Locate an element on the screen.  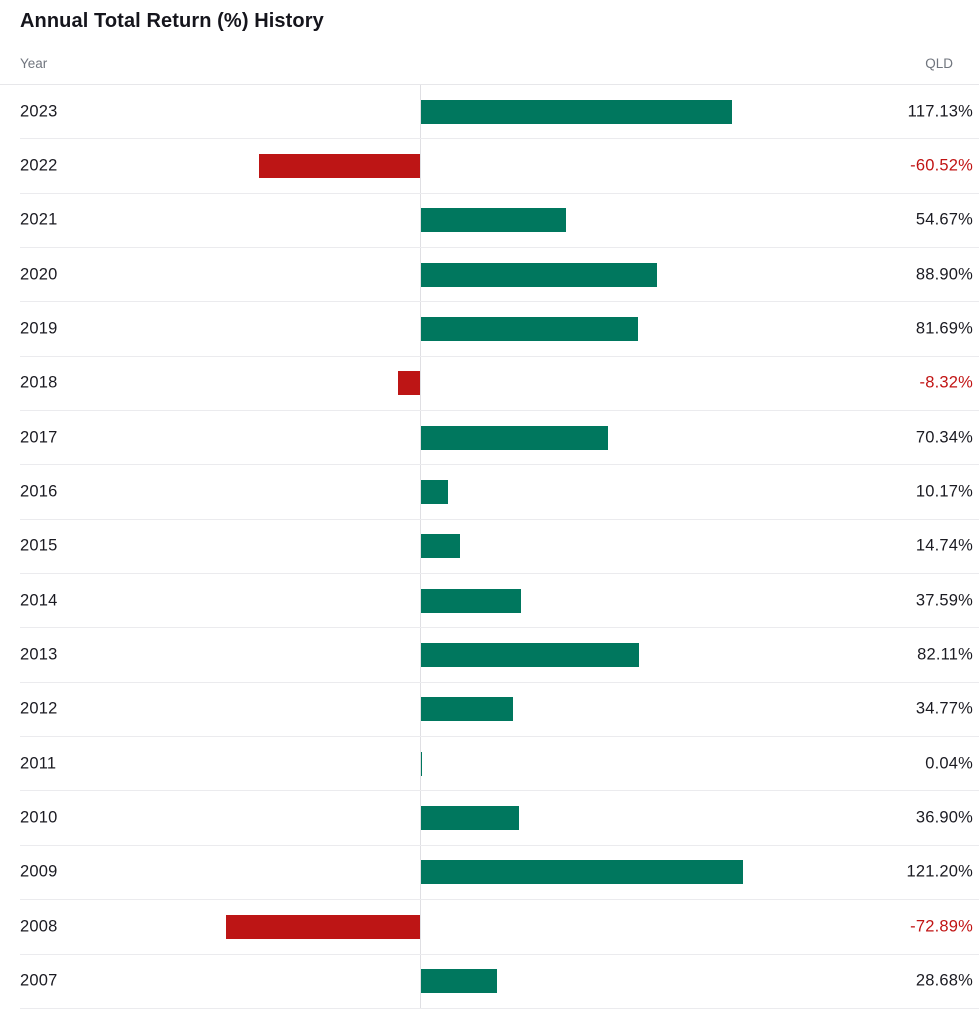
zero-baseline is located at coordinates (420, 547).